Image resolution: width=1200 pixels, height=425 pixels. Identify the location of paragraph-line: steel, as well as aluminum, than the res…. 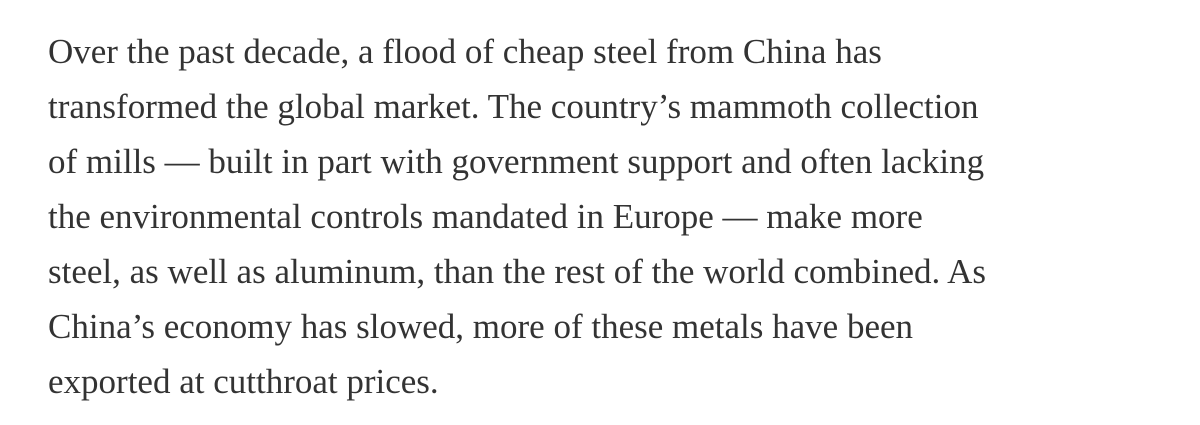
(517, 271).